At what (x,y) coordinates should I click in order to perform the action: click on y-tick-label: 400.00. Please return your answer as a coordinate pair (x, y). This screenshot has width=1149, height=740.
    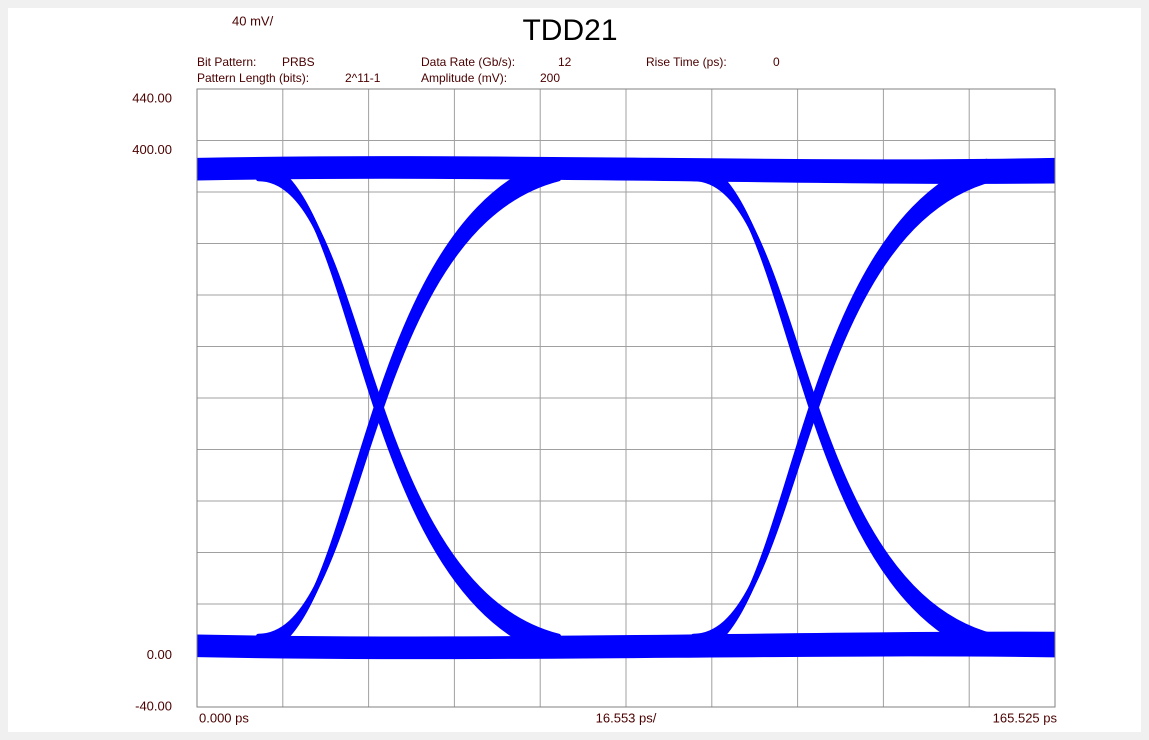
    Looking at the image, I should click on (152, 149).